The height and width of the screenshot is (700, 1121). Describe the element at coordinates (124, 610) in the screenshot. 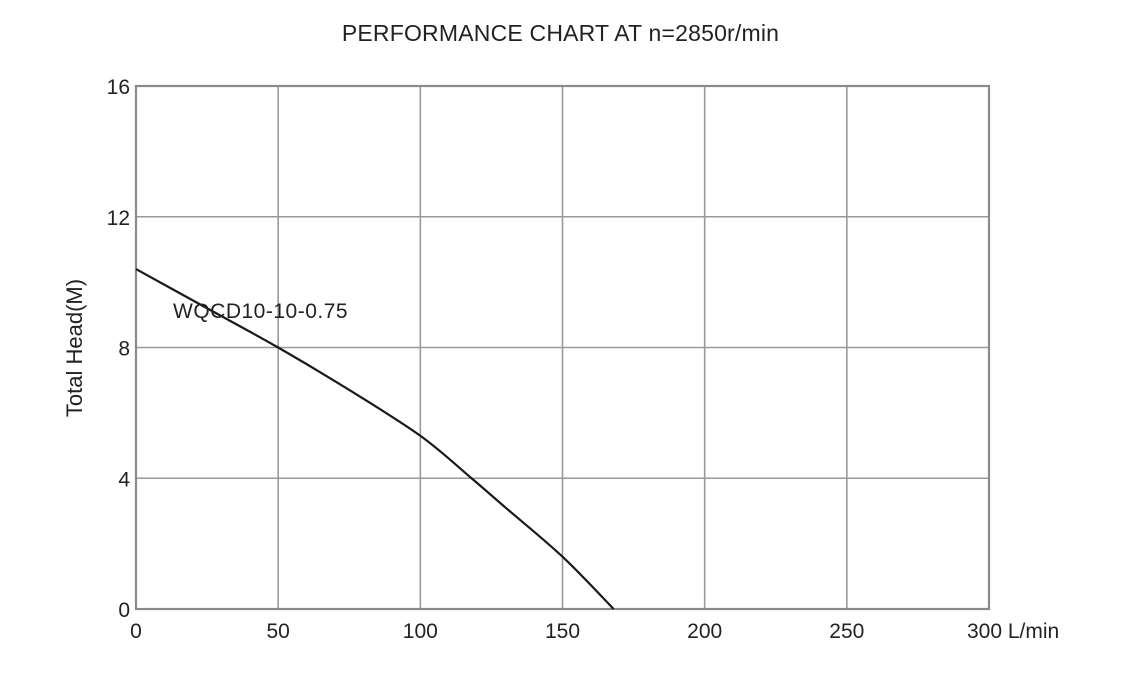

I see `y-tick-label: 0` at that location.